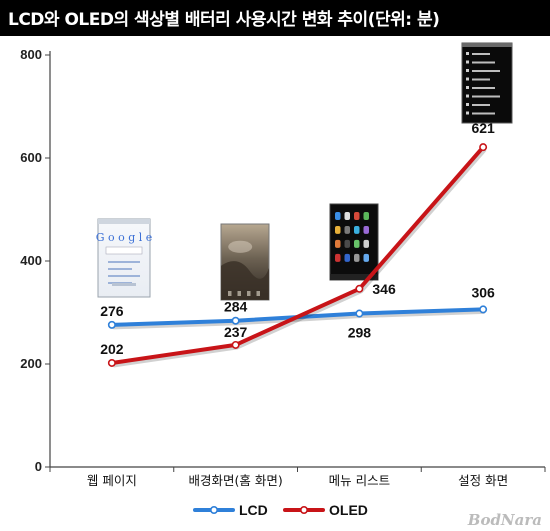  Describe the element at coordinates (124, 258) in the screenshot. I see `screenshot-web-page: G o o g l e` at that location.